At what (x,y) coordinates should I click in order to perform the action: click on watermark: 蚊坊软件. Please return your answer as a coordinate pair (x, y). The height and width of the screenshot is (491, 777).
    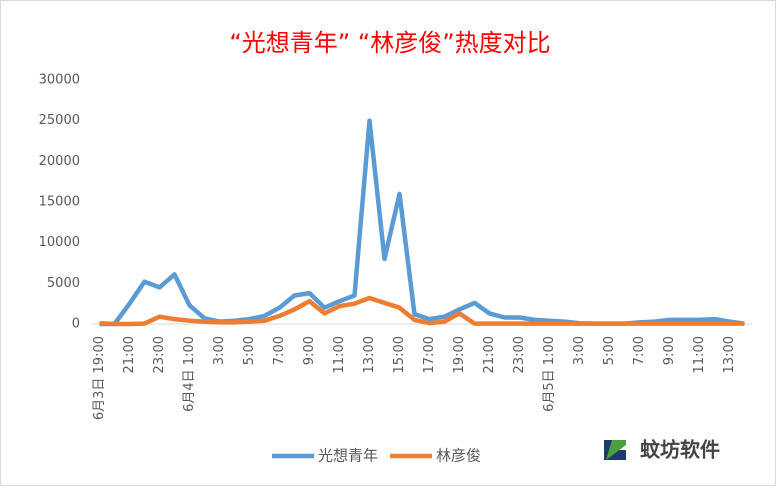
    Looking at the image, I should click on (680, 450).